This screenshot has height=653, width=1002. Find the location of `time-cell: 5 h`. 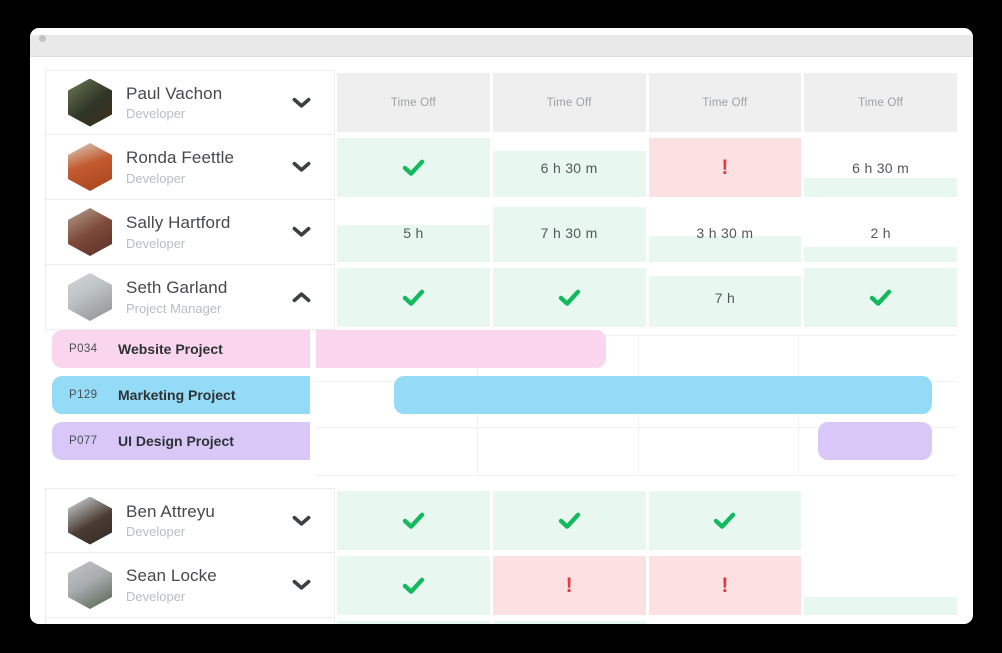

time-cell: 5 h is located at coordinates (413, 232).